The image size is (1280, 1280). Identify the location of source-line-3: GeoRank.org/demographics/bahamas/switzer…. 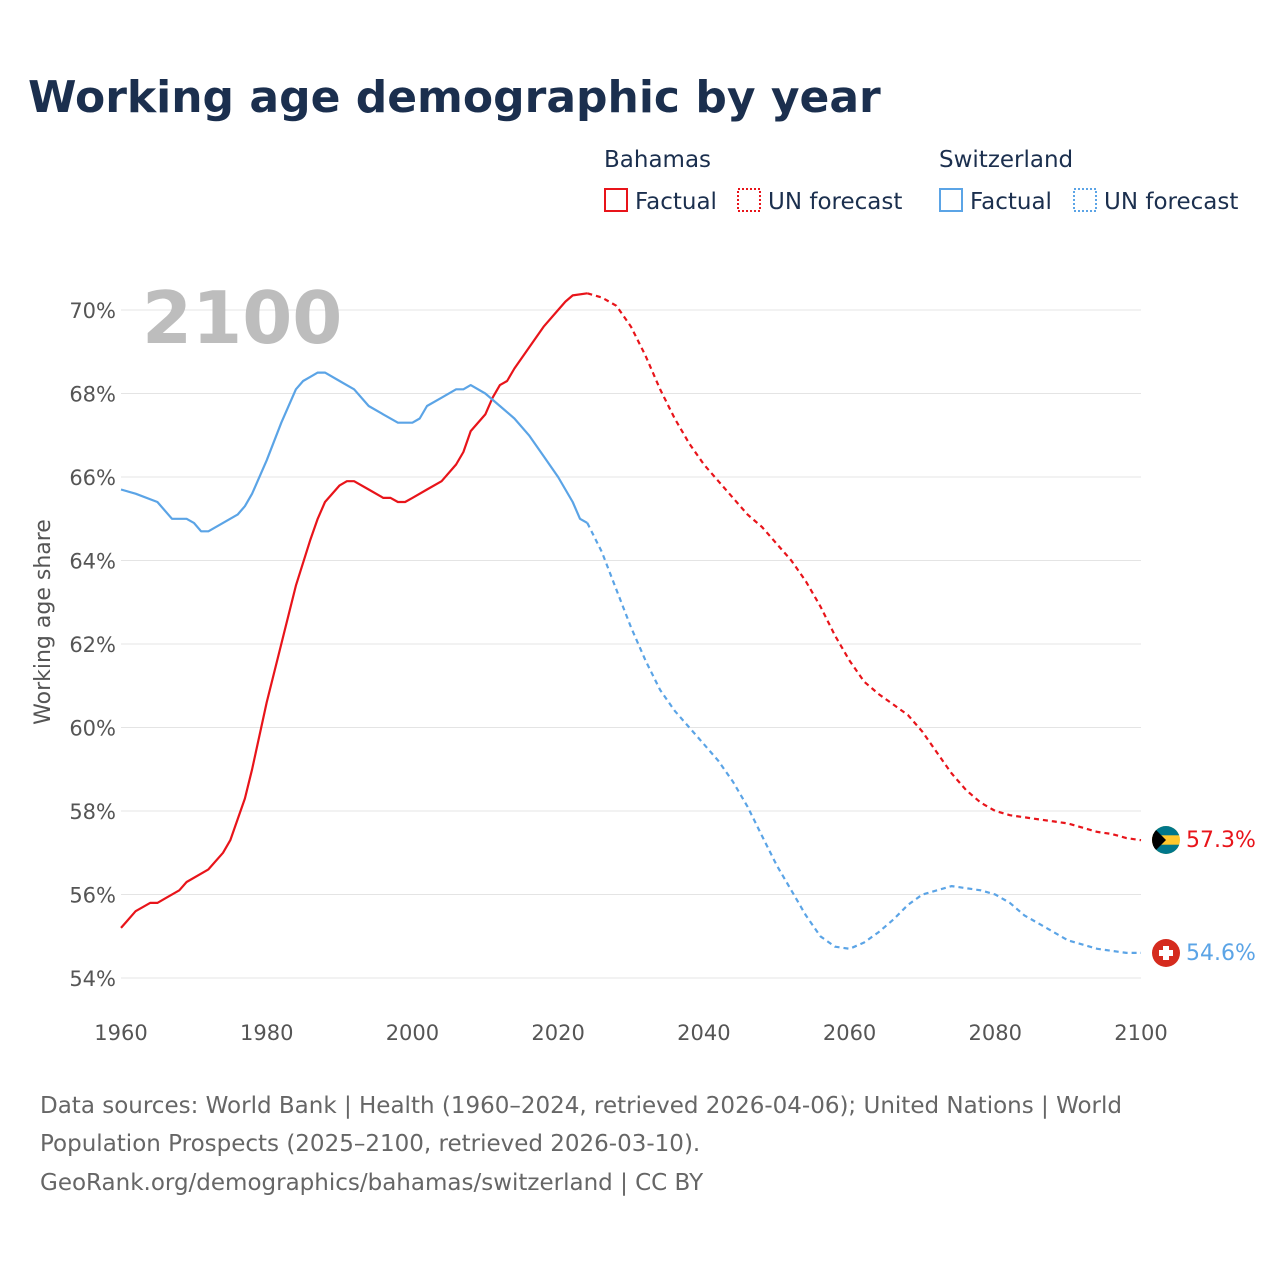
(372, 1183).